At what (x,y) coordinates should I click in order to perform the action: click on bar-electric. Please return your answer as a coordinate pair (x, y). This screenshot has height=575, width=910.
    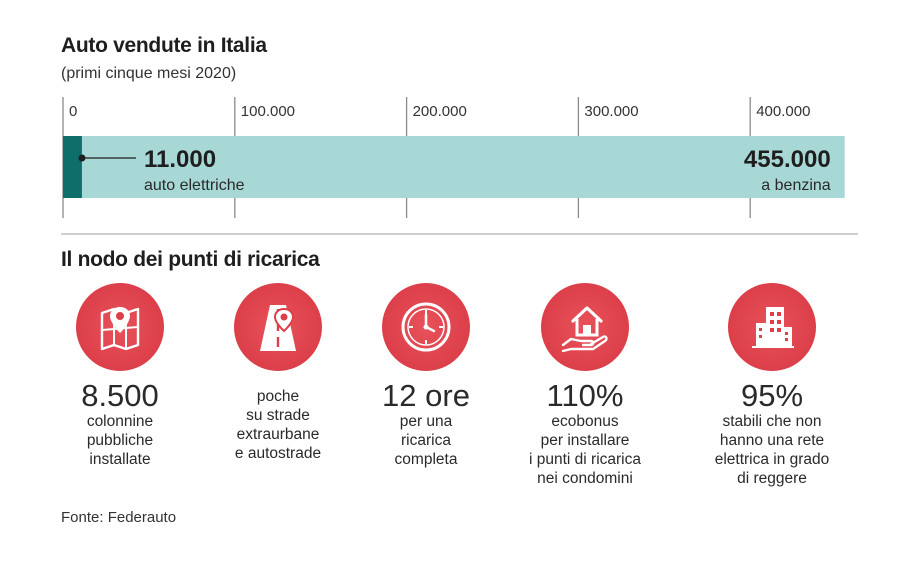
    Looking at the image, I should click on (72, 167).